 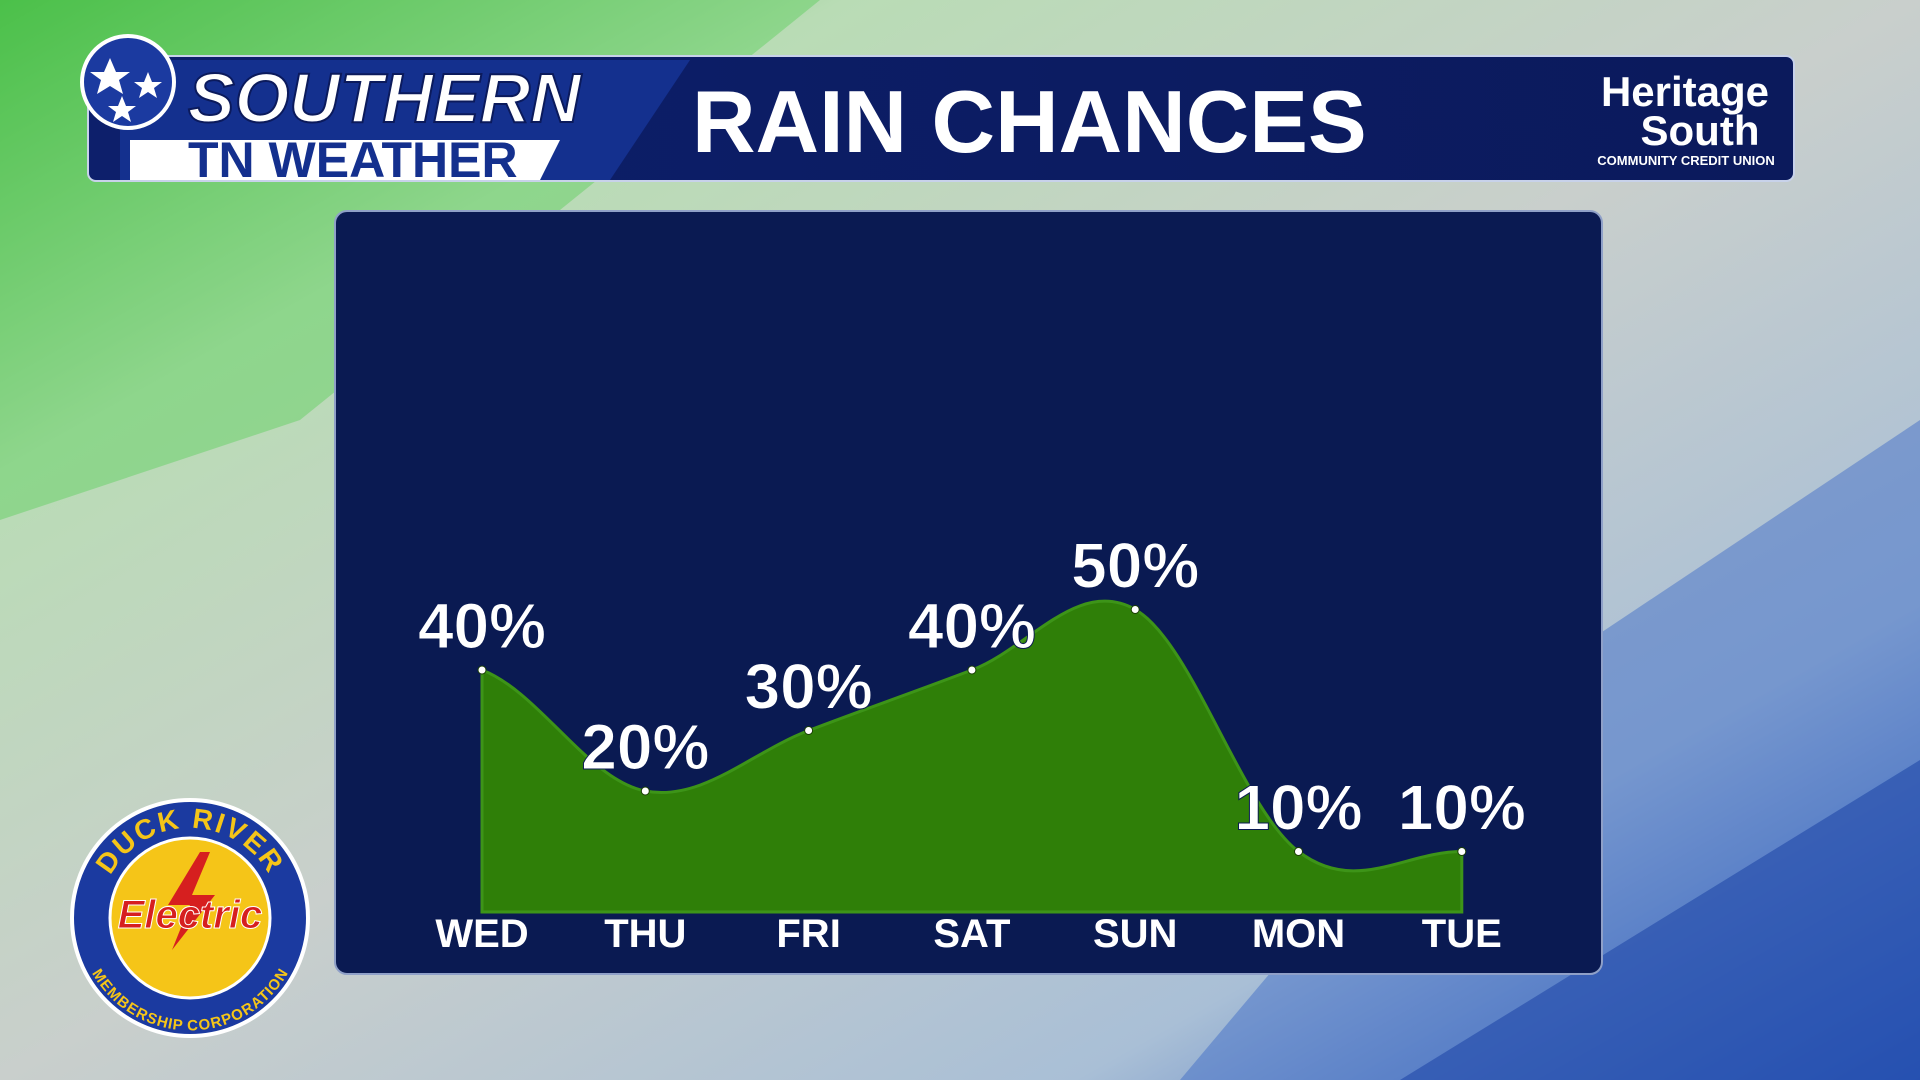 What do you see at coordinates (1685, 91) in the screenshot?
I see `sponsor-line1: Heritage` at bounding box center [1685, 91].